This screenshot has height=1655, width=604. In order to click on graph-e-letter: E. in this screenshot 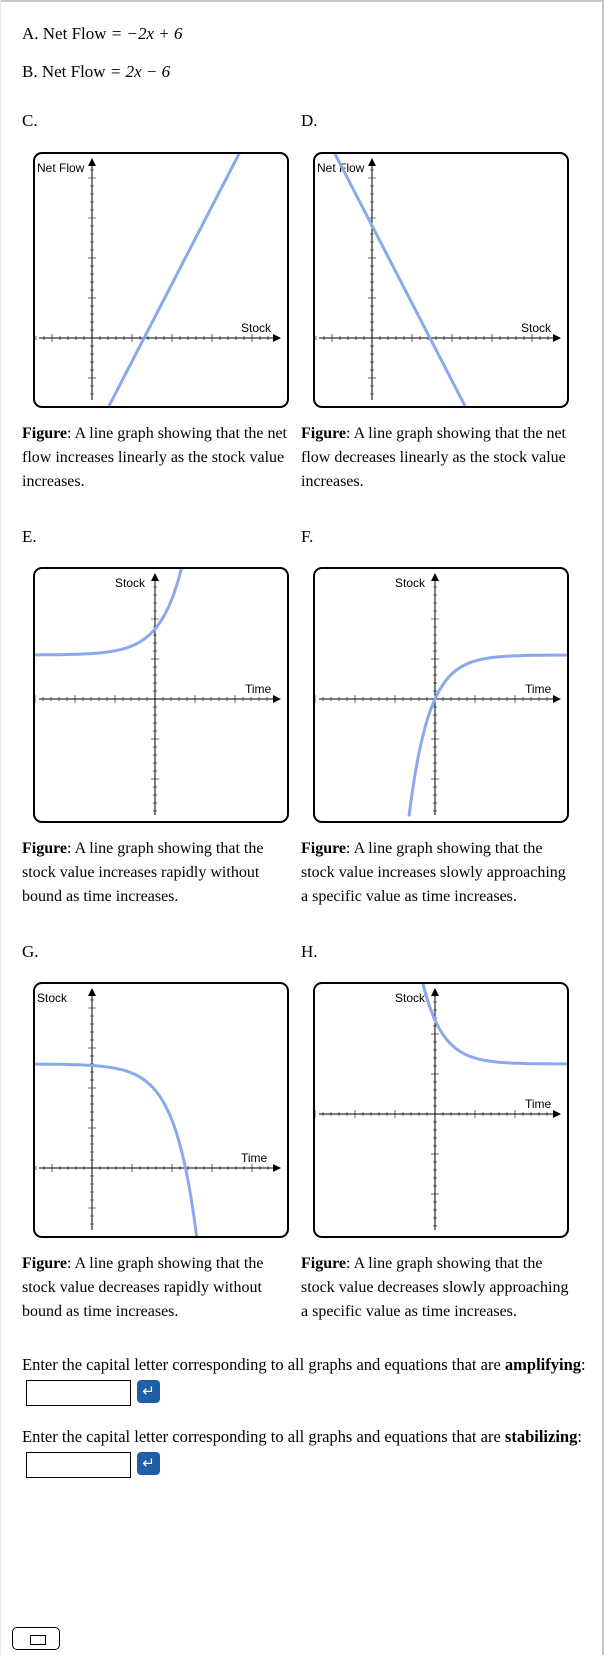, I will do `click(29, 536)`.